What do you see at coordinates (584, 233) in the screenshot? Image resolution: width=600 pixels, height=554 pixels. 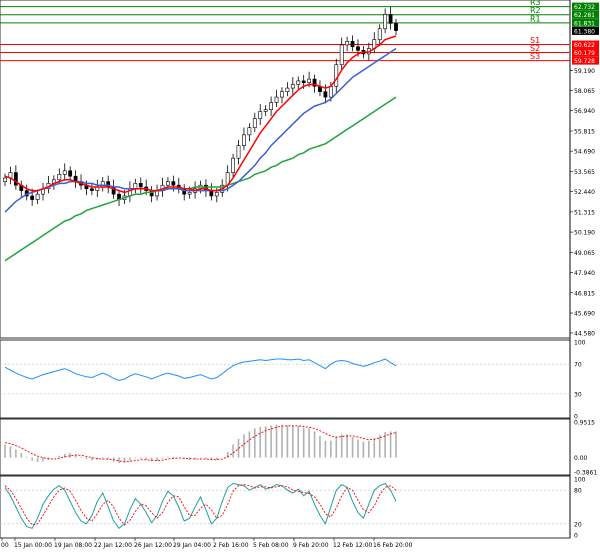 I see `price-tick-label: 50.190` at bounding box center [584, 233].